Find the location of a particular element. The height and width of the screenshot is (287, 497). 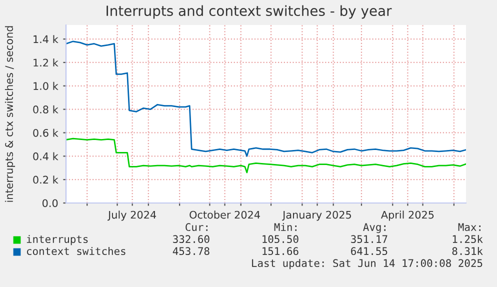

text: 351.17 is located at coordinates (369, 239).